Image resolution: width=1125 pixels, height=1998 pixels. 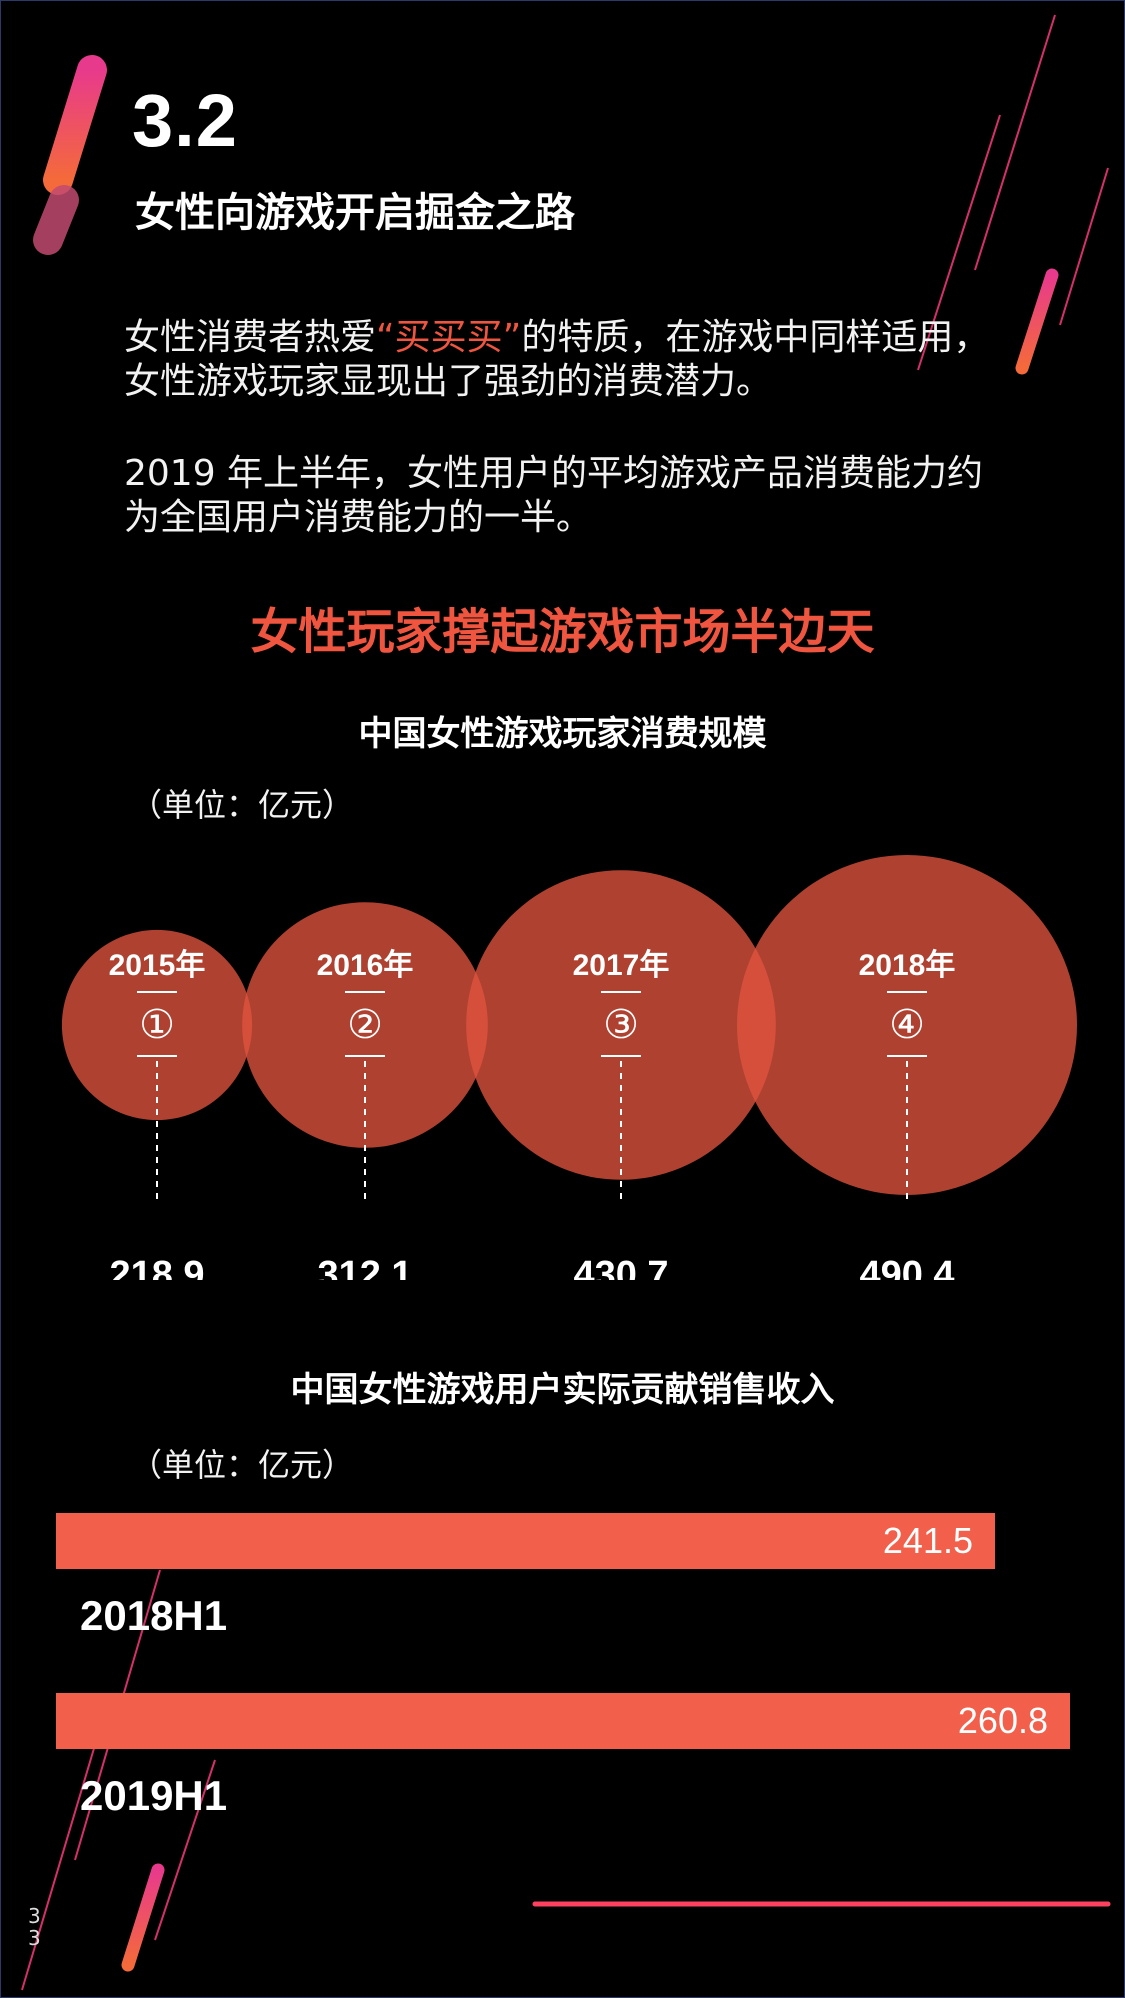 What do you see at coordinates (563, 1666) in the screenshot?
I see `bar-chart: 241.5 2018H1 260.8 2019H1` at bounding box center [563, 1666].